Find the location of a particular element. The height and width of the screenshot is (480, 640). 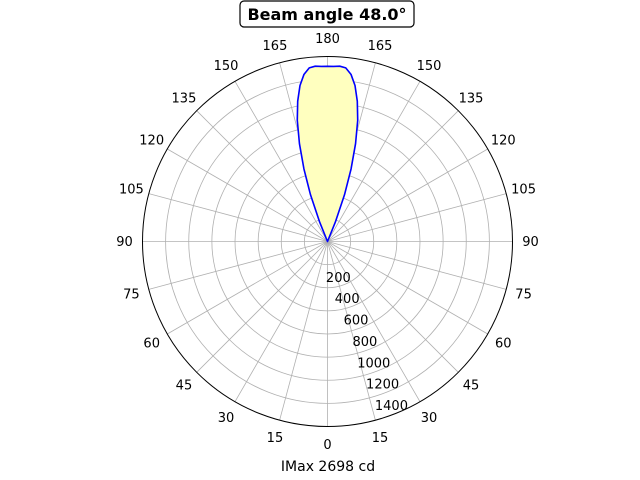

angle-tick-label: 0 is located at coordinates (327, 445).